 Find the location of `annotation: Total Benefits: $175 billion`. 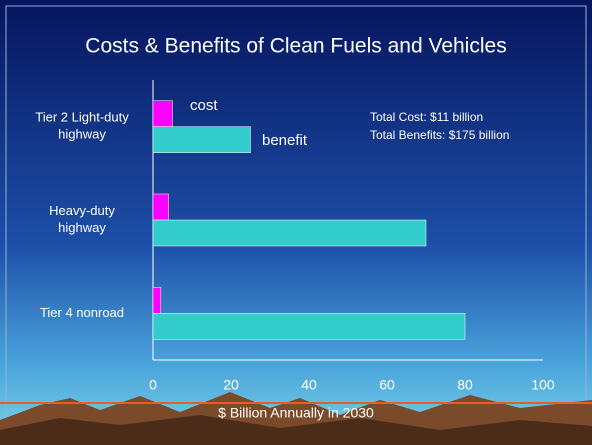

annotation: Total Benefits: $175 billion is located at coordinates (439, 135).